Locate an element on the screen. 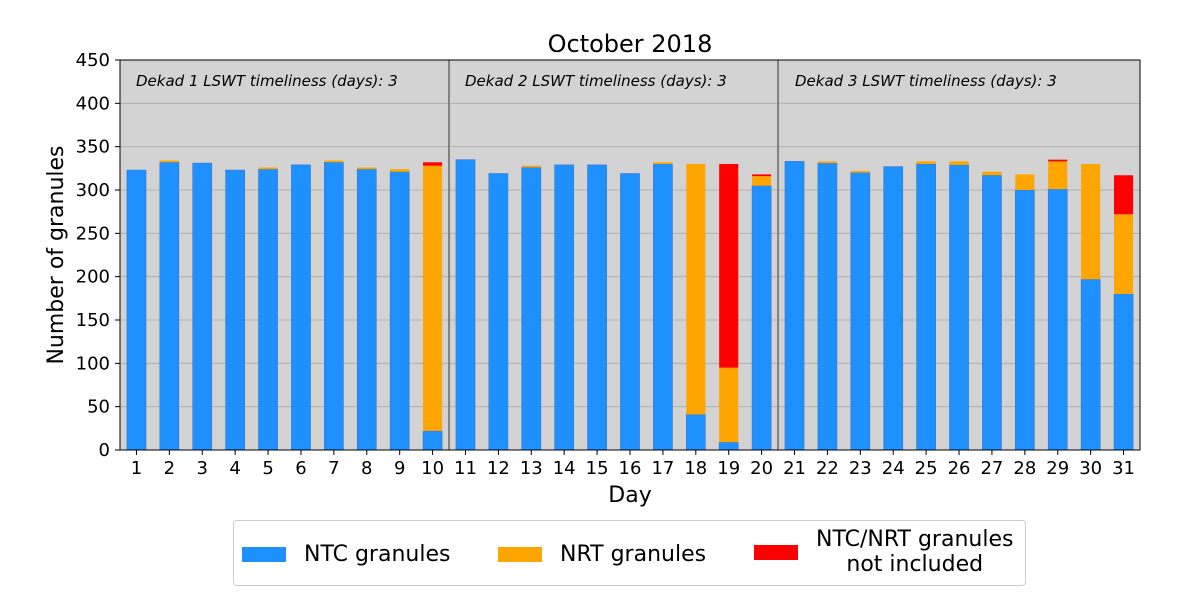 The image size is (1200, 600). x-tick-label: 29 is located at coordinates (1057, 468).